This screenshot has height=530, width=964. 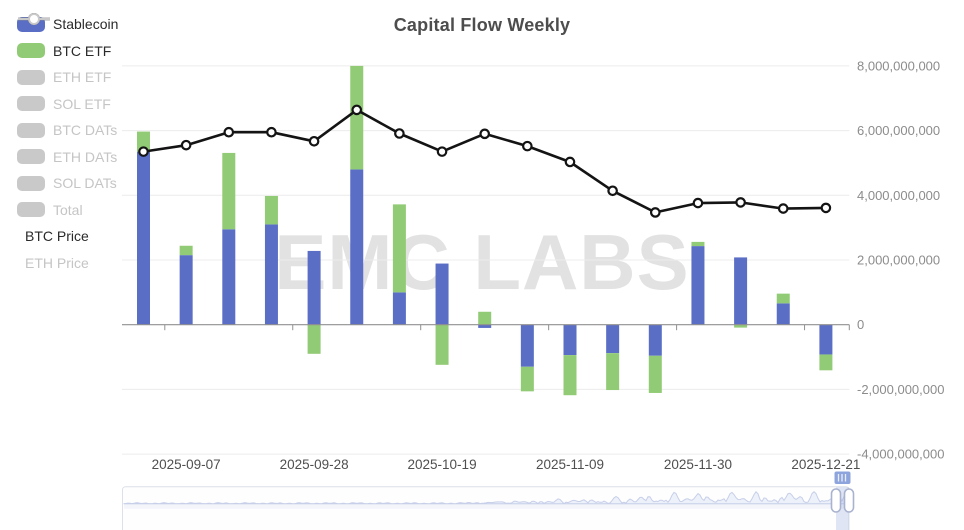 I want to click on y-axis-tick-label: 8,000,000,000, so click(x=898, y=65).